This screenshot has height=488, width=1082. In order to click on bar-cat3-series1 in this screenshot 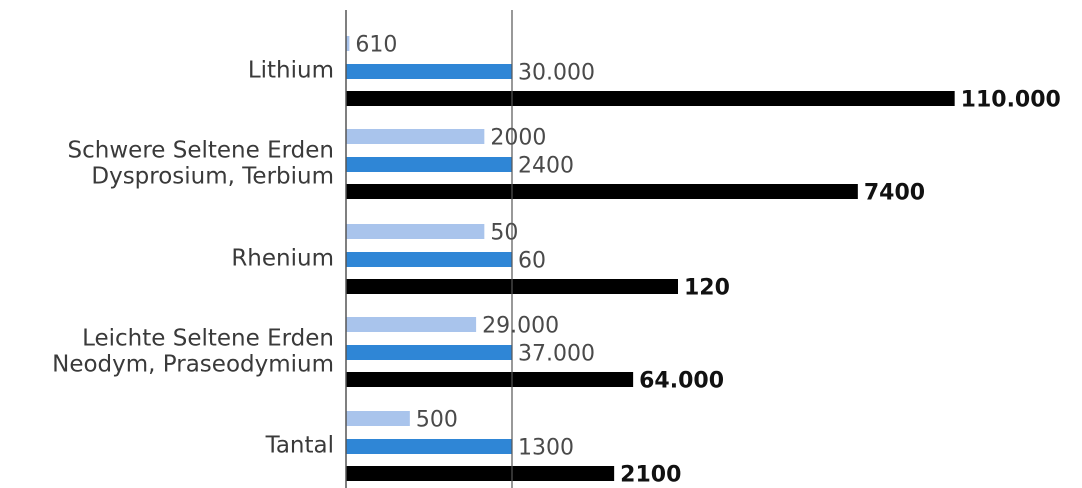, I will do `click(429, 352)`.